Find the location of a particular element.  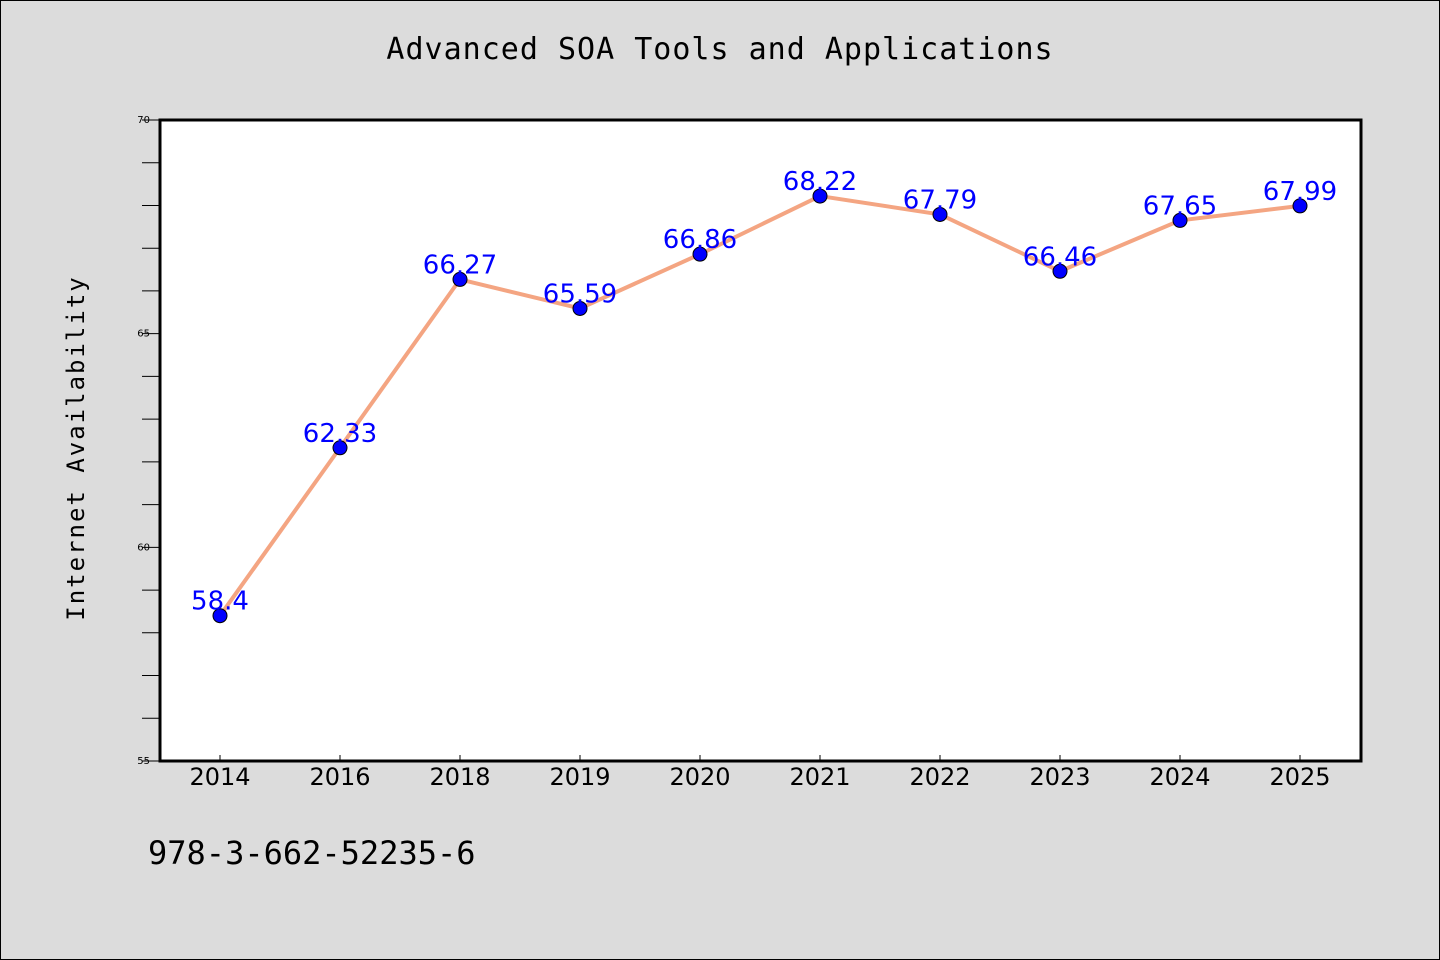

data-label: 58.4 is located at coordinates (220, 602).